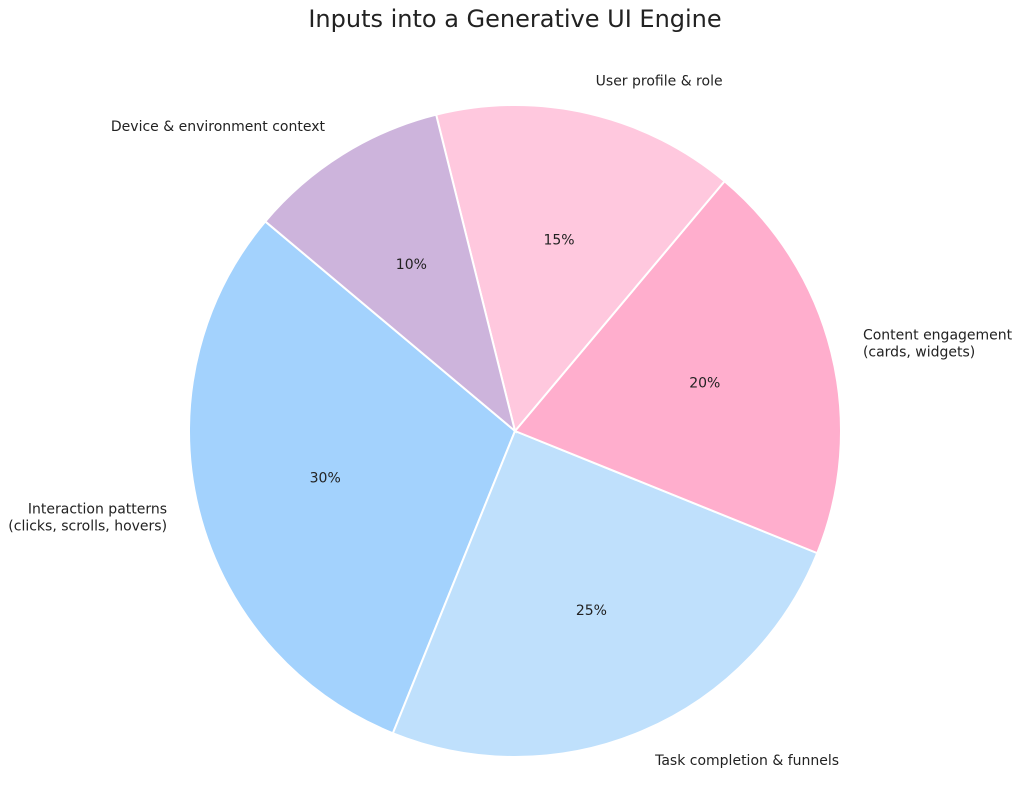 The width and height of the screenshot is (1024, 800). Describe the element at coordinates (218, 127) in the screenshot. I see `slice-label: Device & environment context` at that location.